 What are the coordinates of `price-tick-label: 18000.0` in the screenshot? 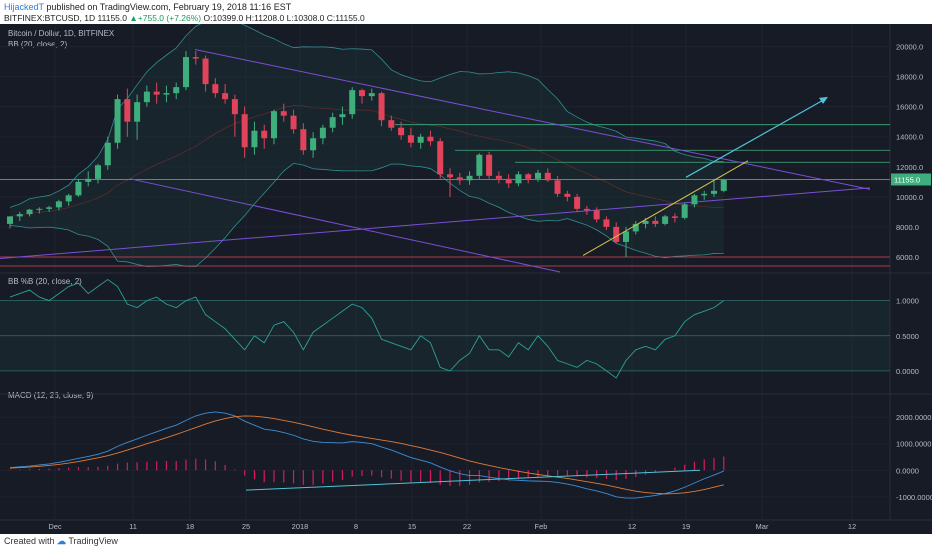 It's located at (909, 77).